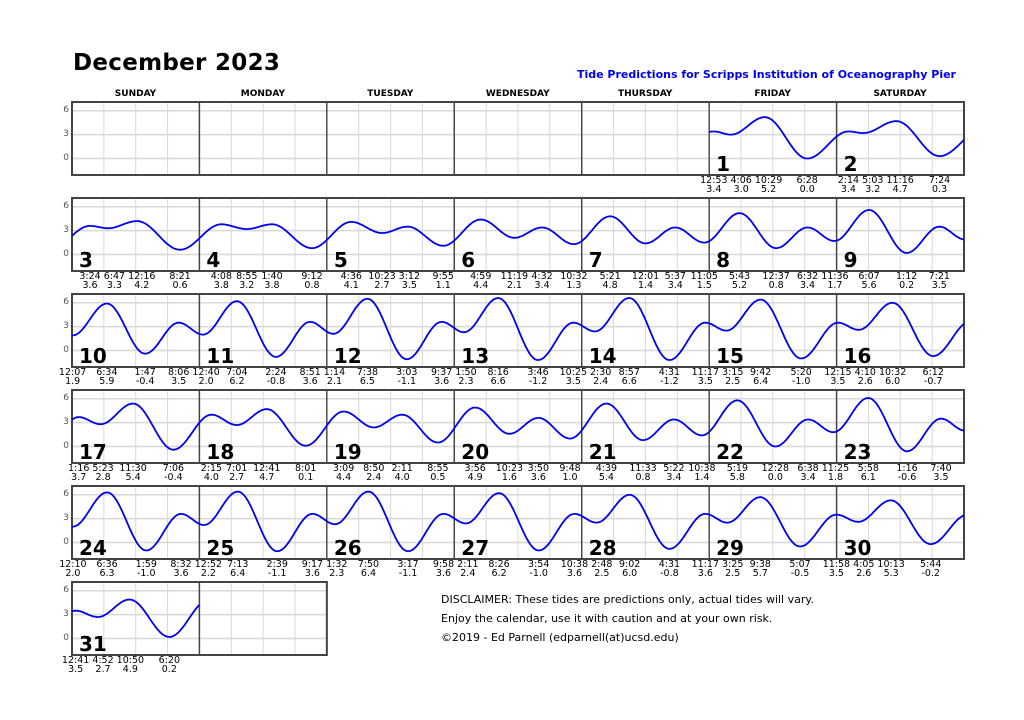 This screenshot has height=720, width=1024. I want to click on tide-label: 7:13 6.4, so click(237, 569).